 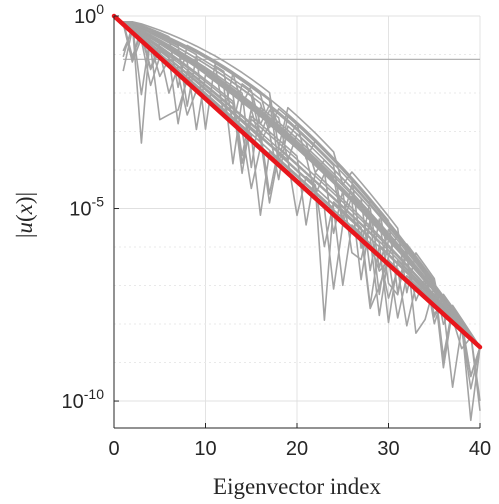 What do you see at coordinates (480, 449) in the screenshot?
I see `x-tick-label-4: 40` at bounding box center [480, 449].